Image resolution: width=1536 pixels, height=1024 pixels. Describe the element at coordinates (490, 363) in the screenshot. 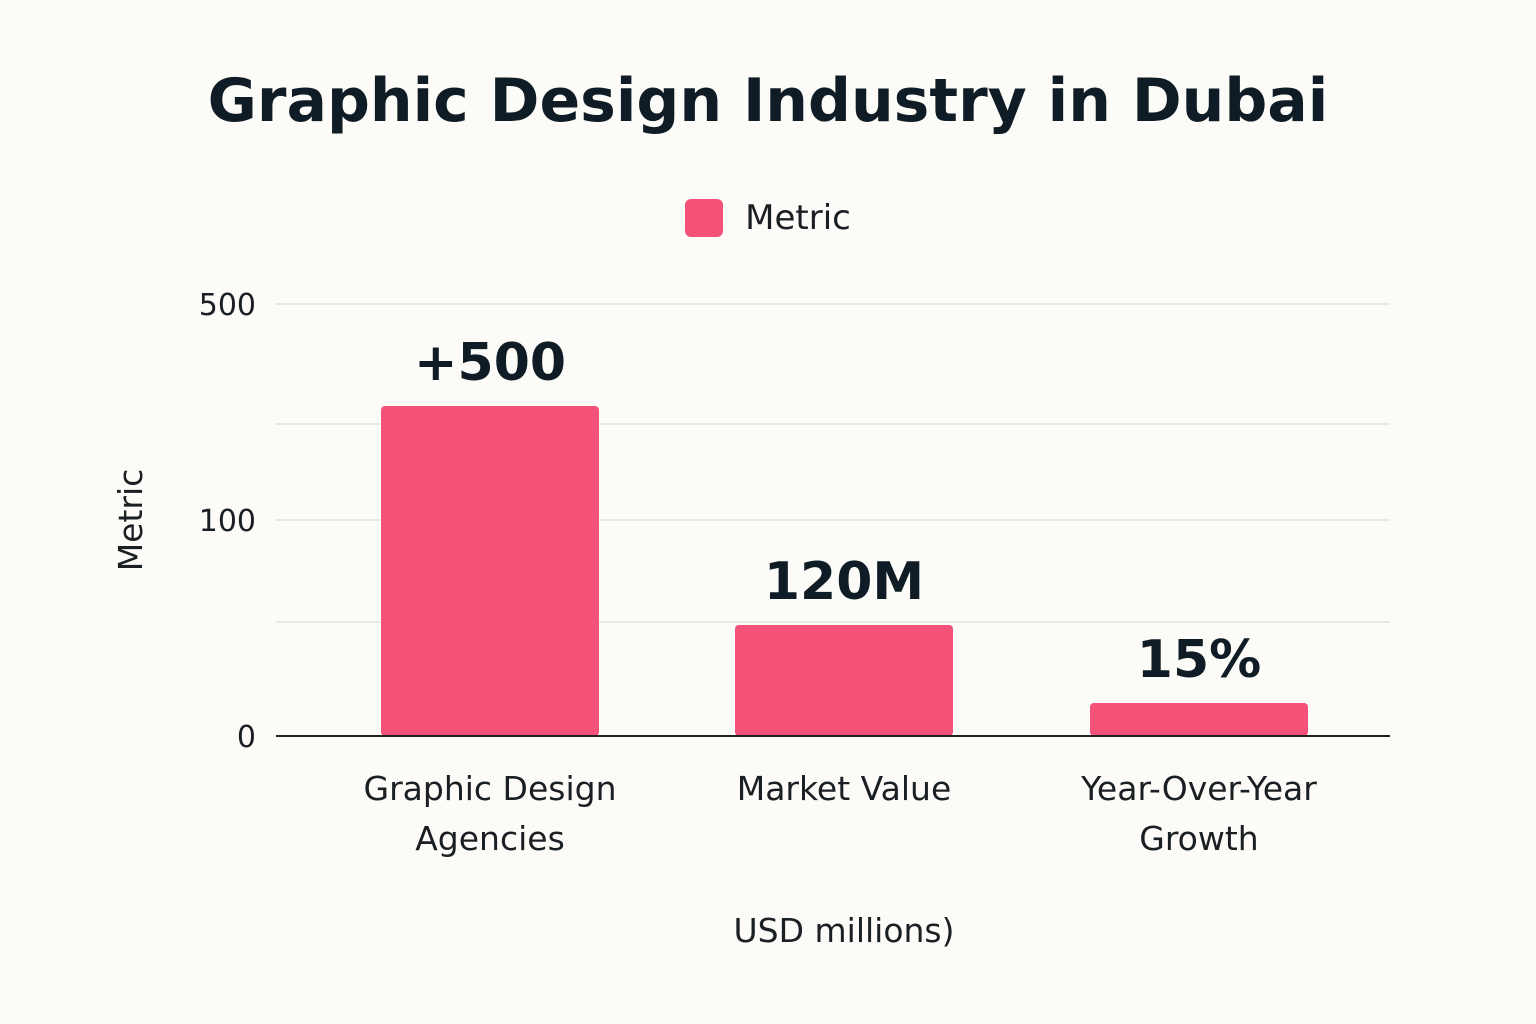

I see `data-label: +500` at that location.